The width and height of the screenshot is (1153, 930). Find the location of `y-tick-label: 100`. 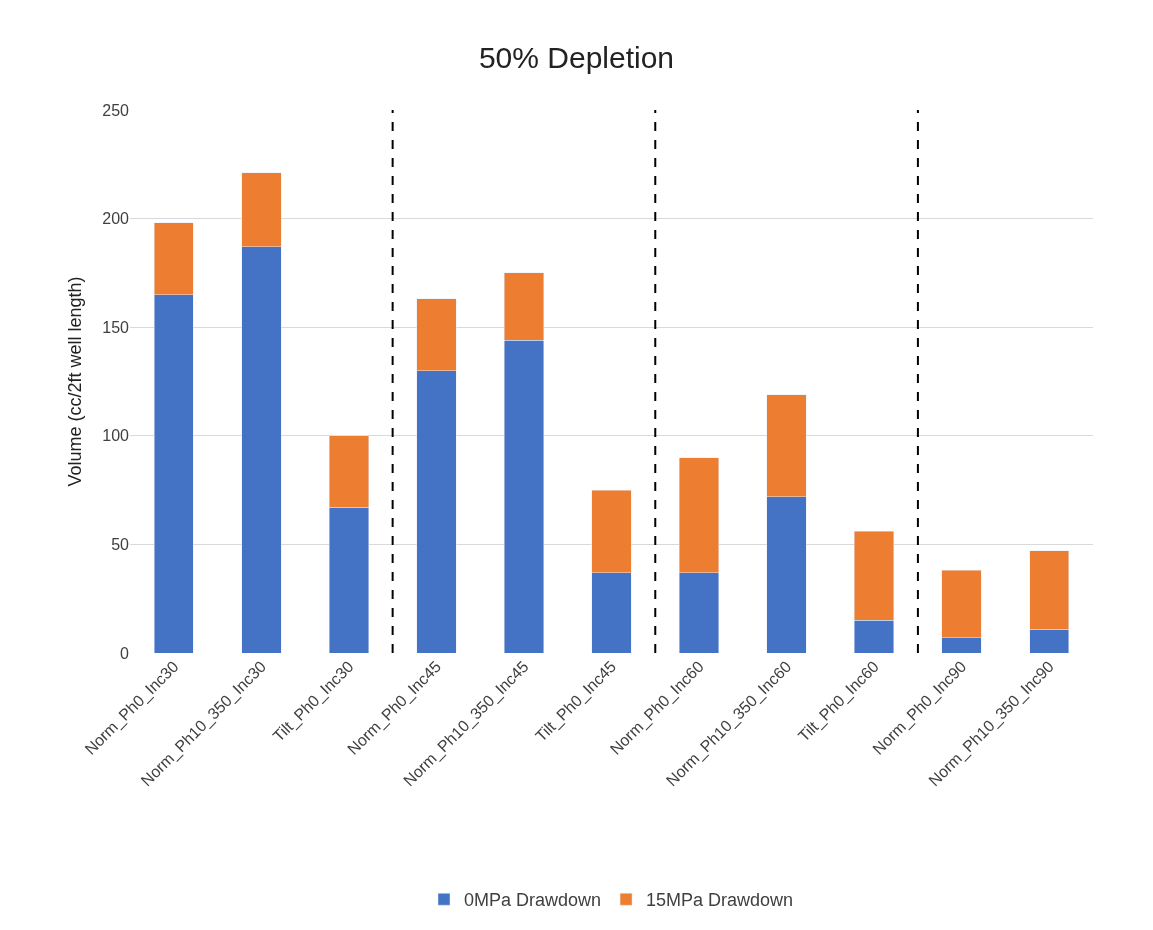

y-tick-label: 100 is located at coordinates (116, 436).